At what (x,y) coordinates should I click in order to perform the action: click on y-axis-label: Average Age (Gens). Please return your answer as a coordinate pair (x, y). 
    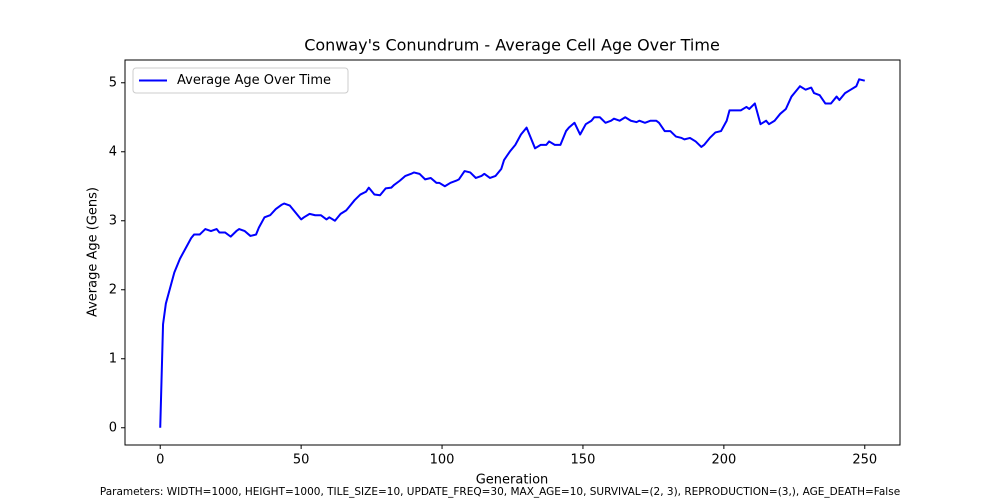
    Looking at the image, I should click on (93, 252).